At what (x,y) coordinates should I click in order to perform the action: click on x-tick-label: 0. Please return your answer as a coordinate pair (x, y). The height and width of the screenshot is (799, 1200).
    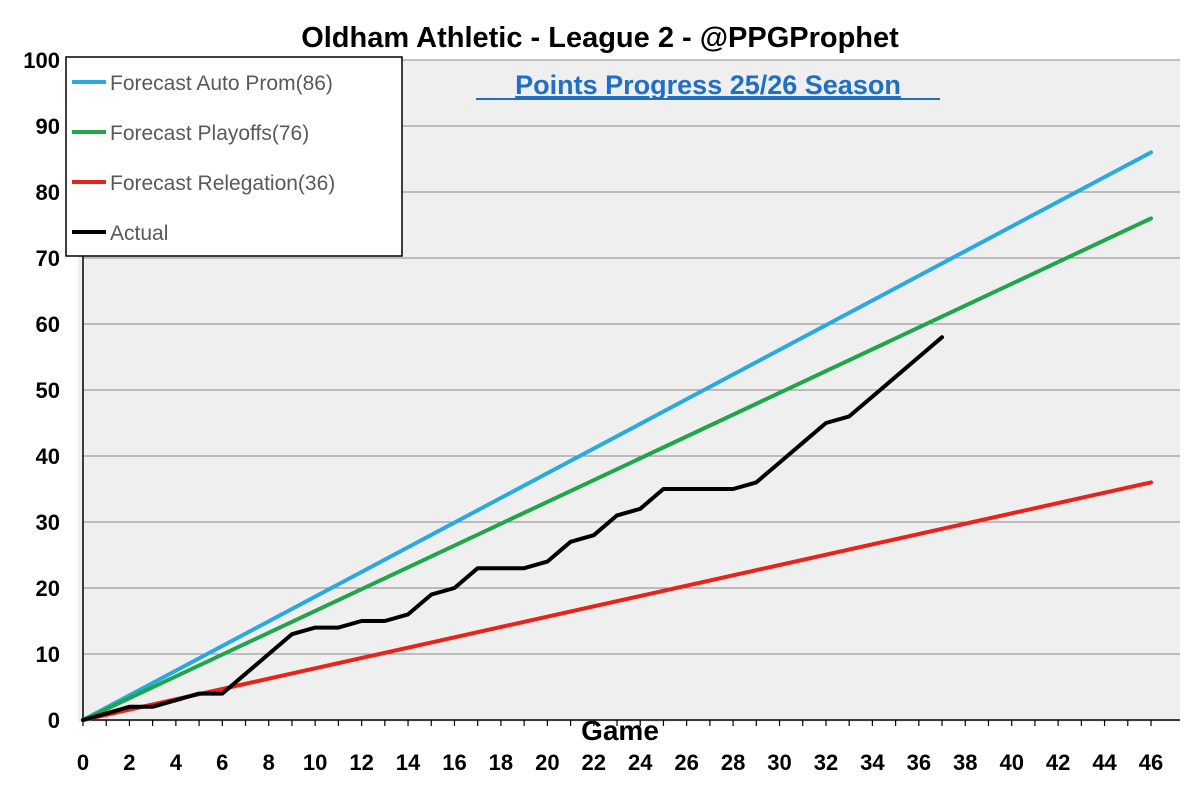
    Looking at the image, I should click on (83, 762).